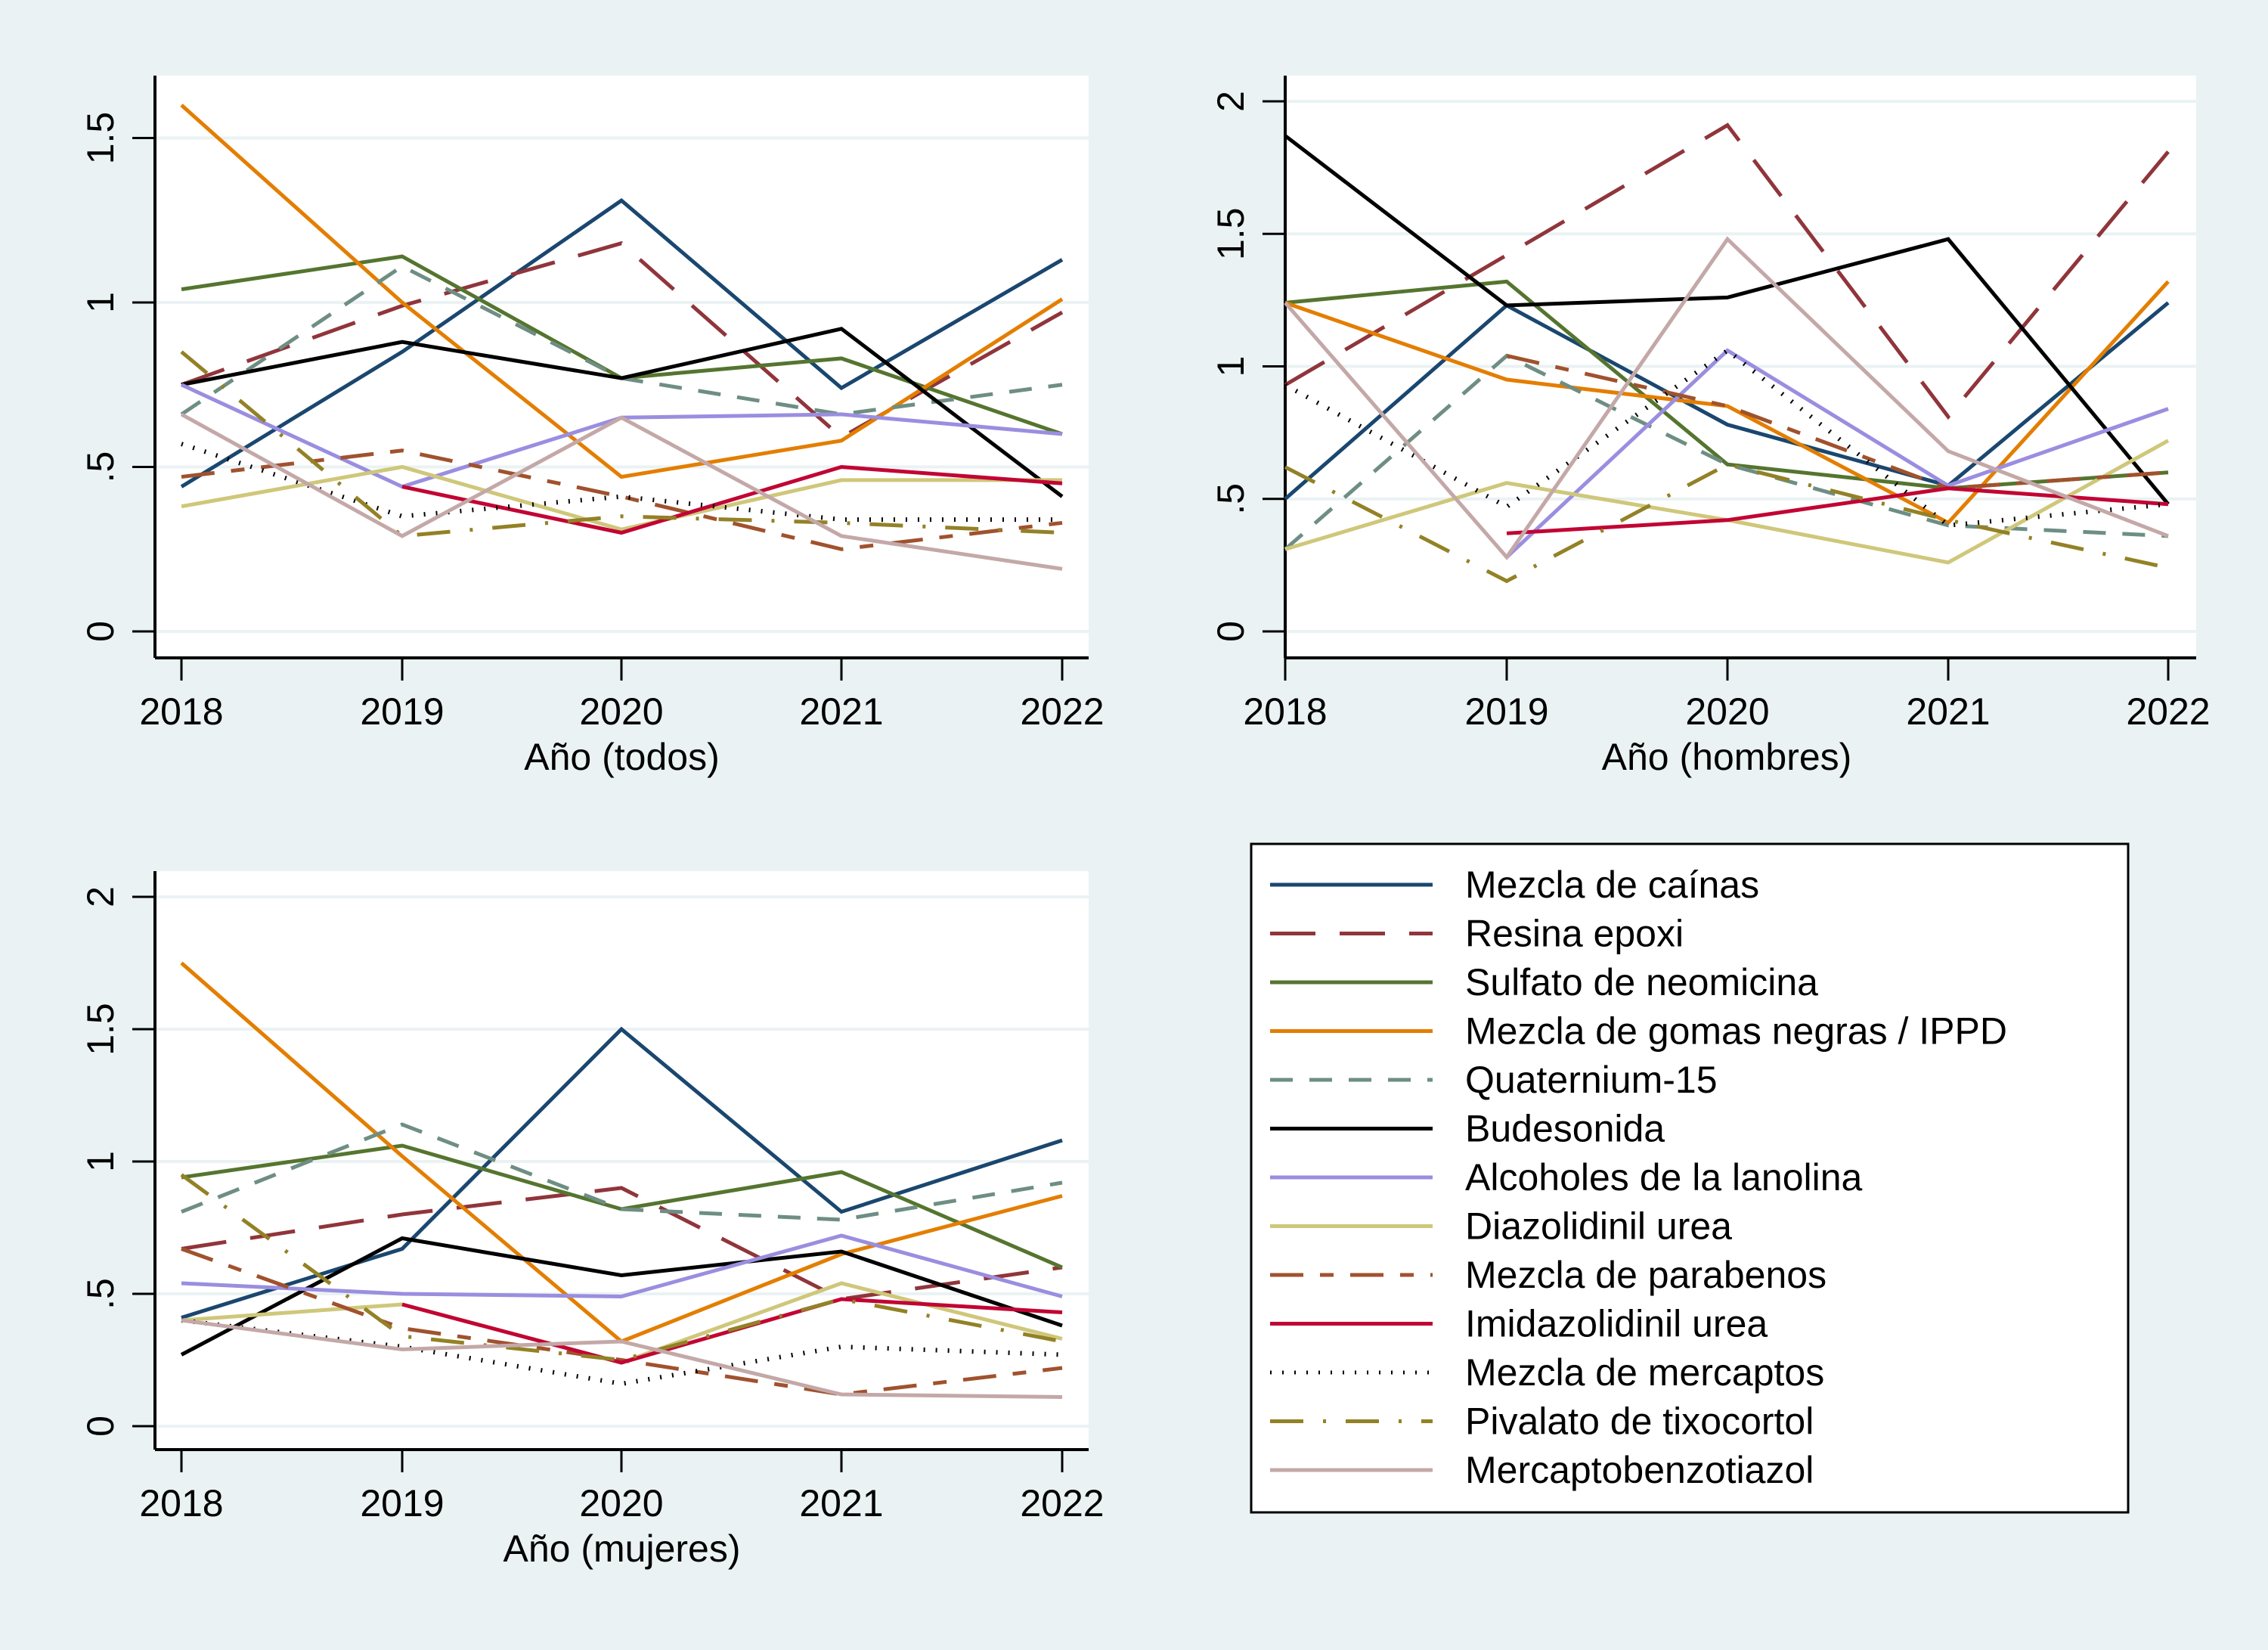  Describe the element at coordinates (1591, 1080) in the screenshot. I see `legend-label: Quaternium-15` at that location.